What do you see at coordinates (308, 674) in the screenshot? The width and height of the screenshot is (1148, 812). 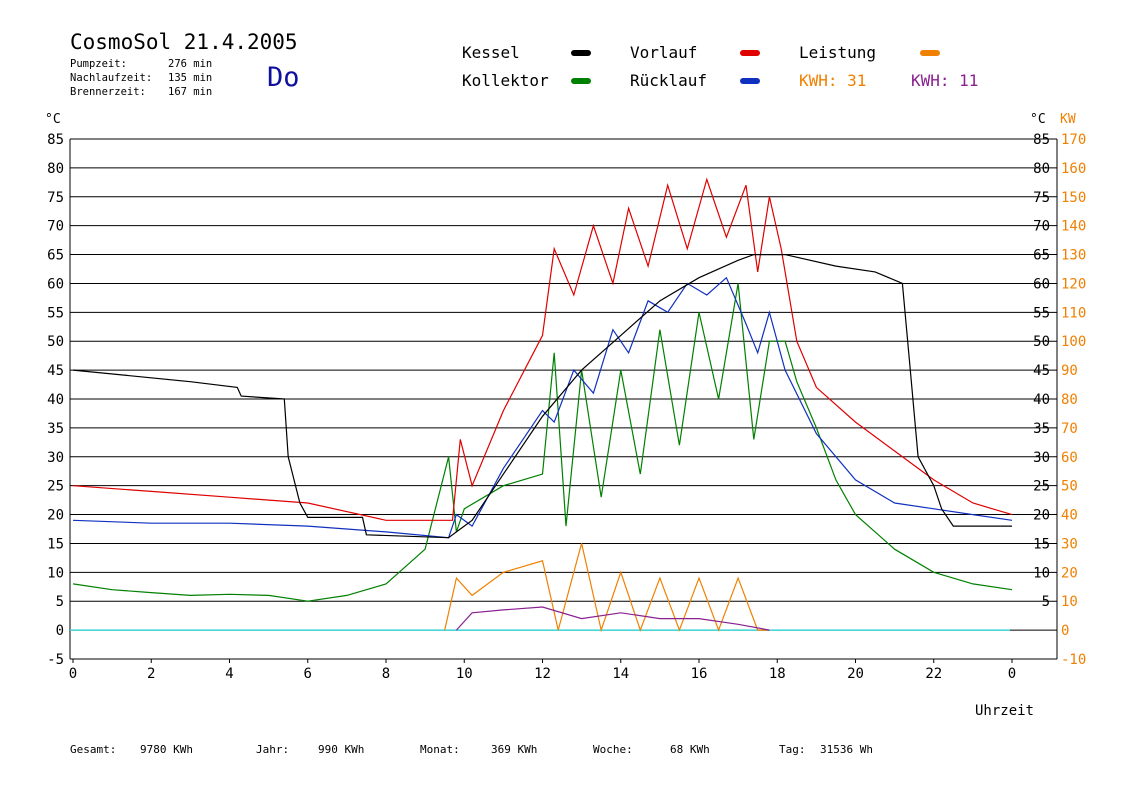 I see `x-tick-label: 6` at bounding box center [308, 674].